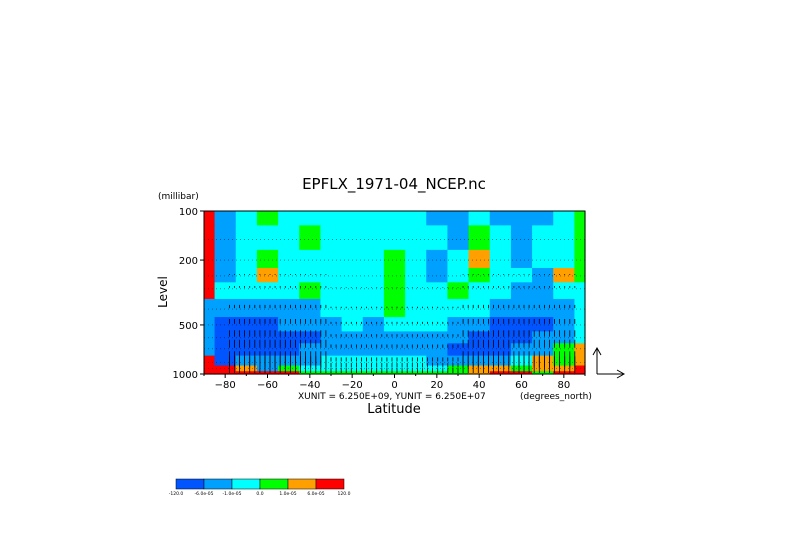 The image size is (789, 558). I want to click on x-tick-label: 40, so click(479, 385).